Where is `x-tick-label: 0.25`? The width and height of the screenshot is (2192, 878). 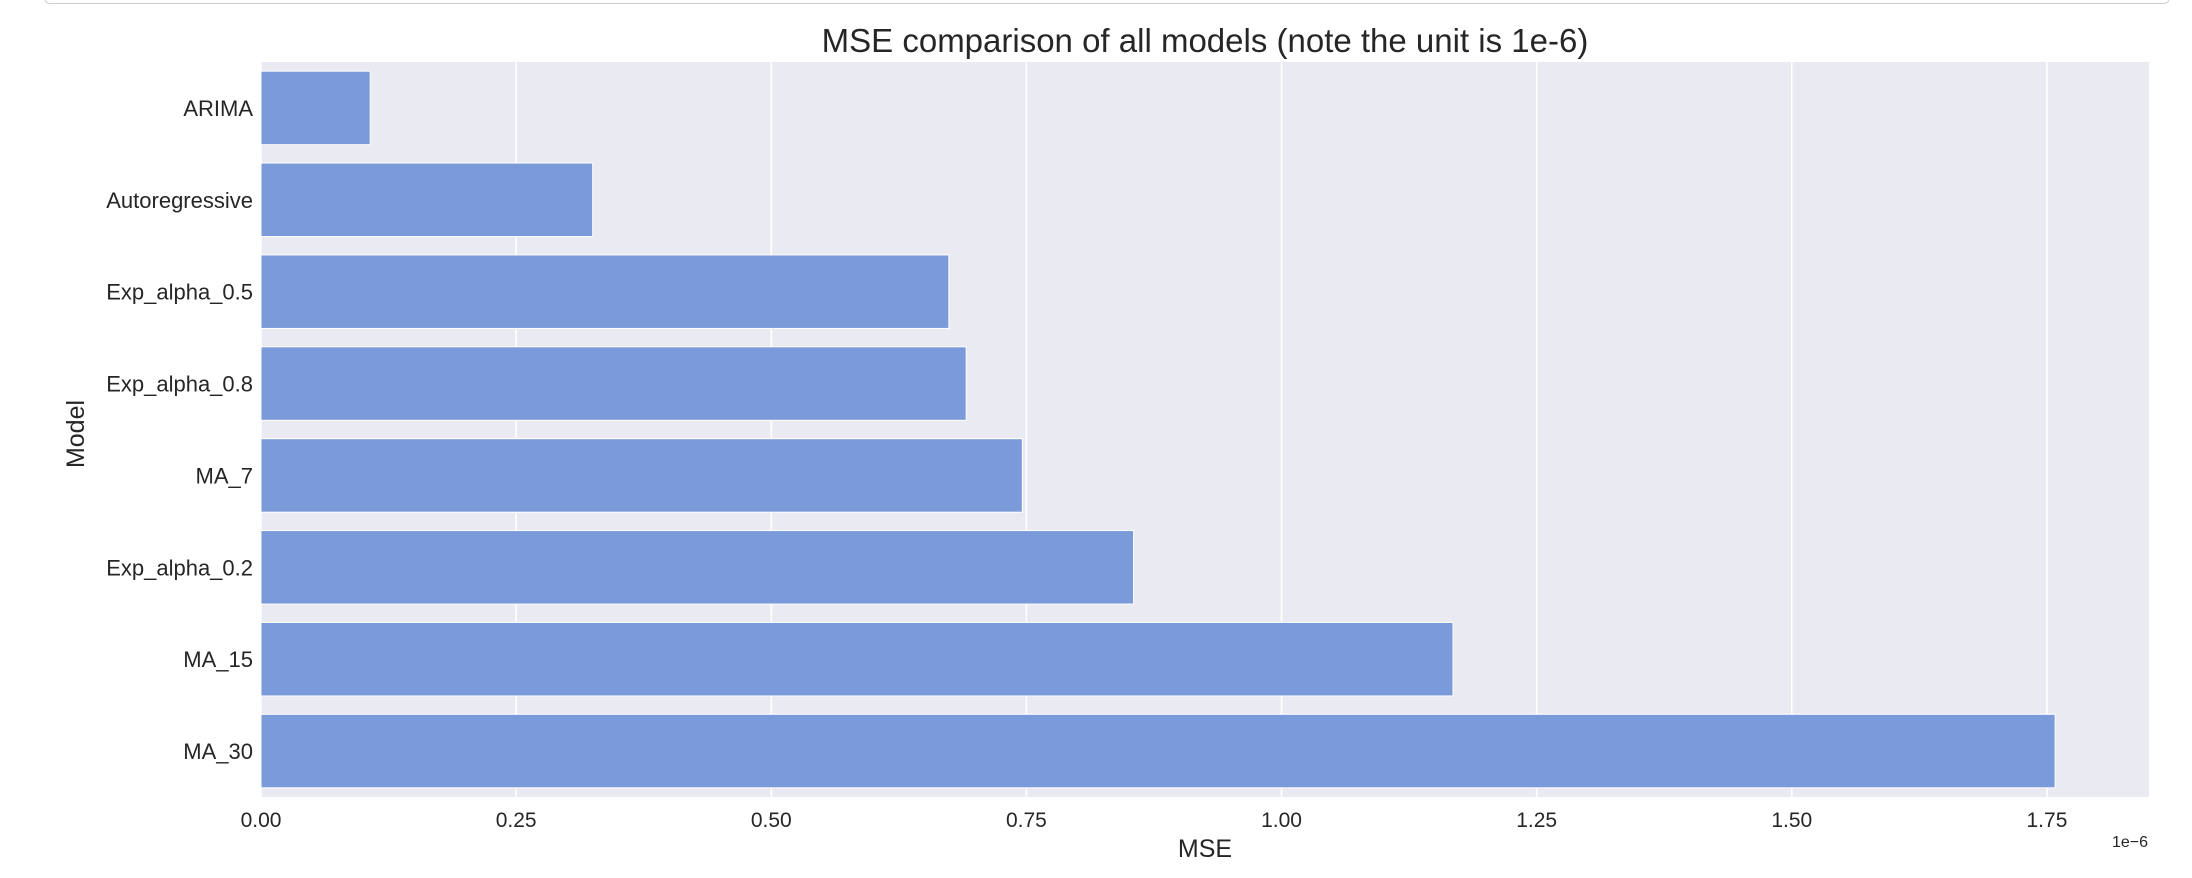
x-tick-label: 0.25 is located at coordinates (516, 820).